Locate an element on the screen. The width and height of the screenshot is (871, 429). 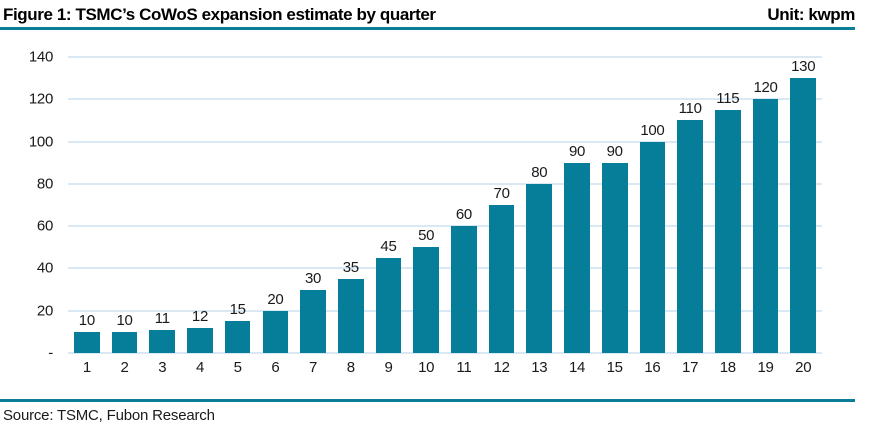
bar-slot: 11 is located at coordinates (162, 205).